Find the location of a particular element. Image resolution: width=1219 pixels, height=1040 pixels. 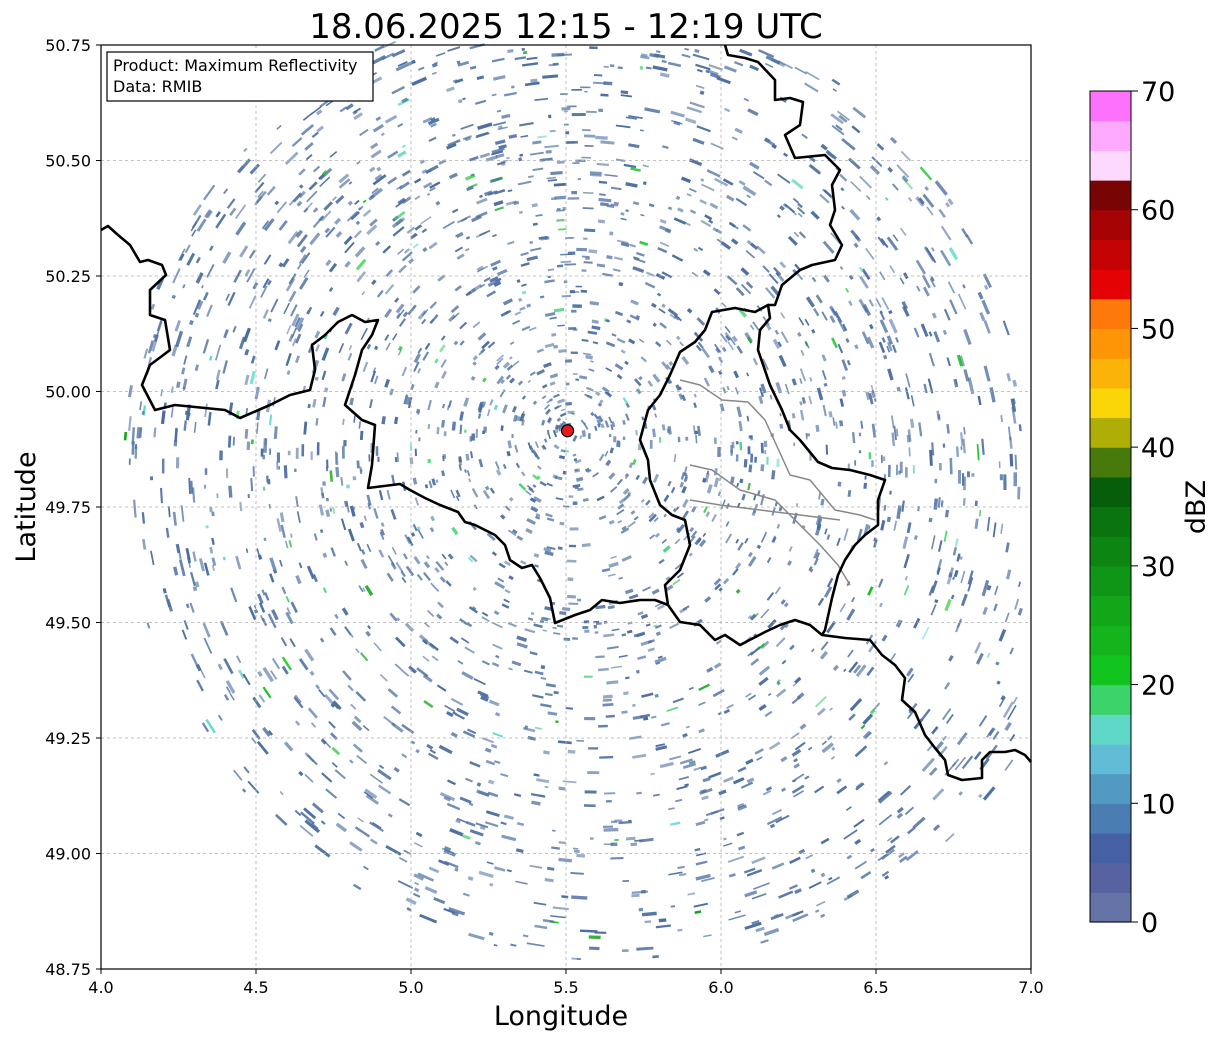

eastern-border is located at coordinates (783, 175).